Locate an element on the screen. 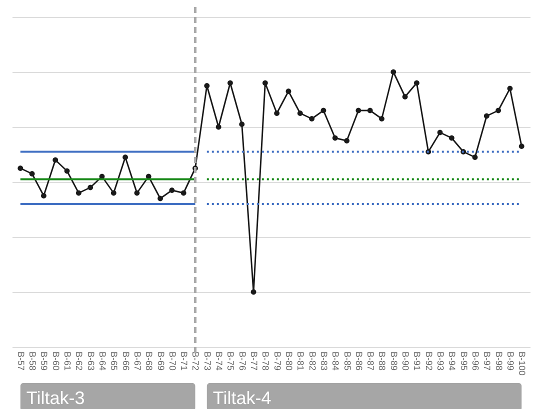 This screenshot has height=409, width=550. x-tick-label: B-76 is located at coordinates (242, 361).